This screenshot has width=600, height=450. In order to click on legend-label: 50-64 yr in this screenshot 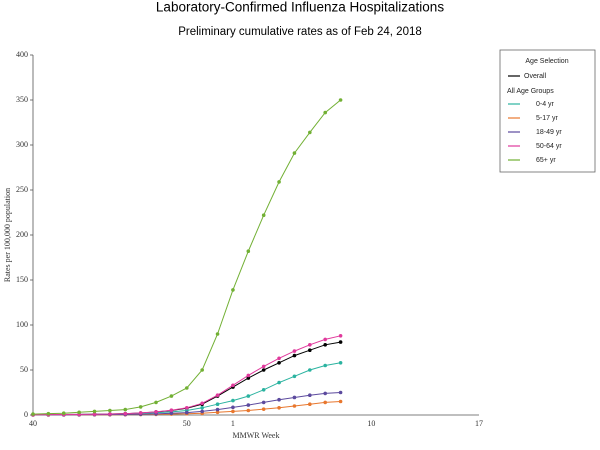, I will do `click(549, 146)`.